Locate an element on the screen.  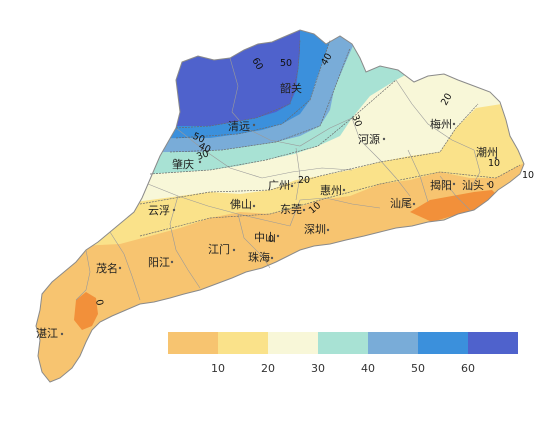
city-name-foshan: 佛山 is located at coordinates (241, 204).